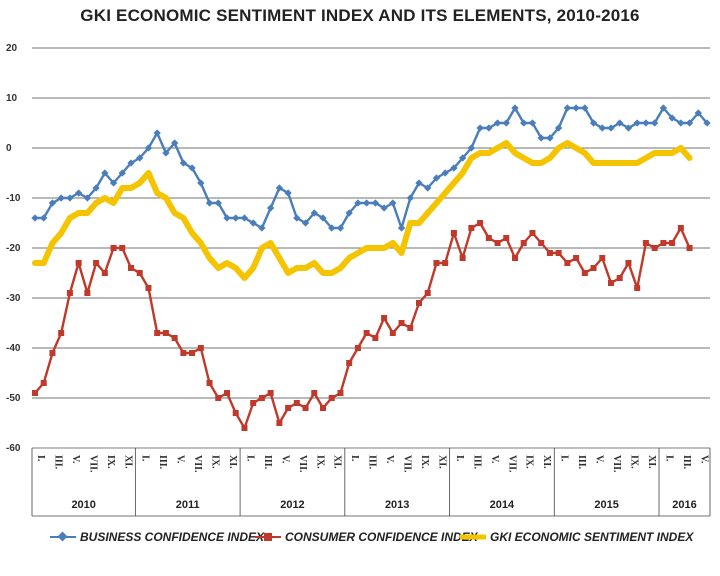  Describe the element at coordinates (268, 537) in the screenshot. I see `legend-swatch-consumer` at that location.